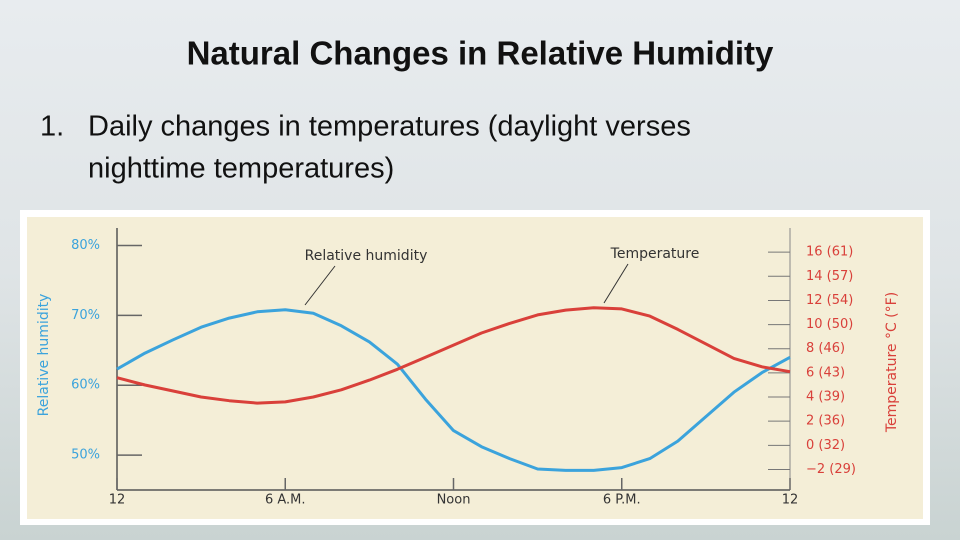 The image size is (960, 540). What do you see at coordinates (825, 397) in the screenshot?
I see `y2-tick-label: 4 (39)` at bounding box center [825, 397].